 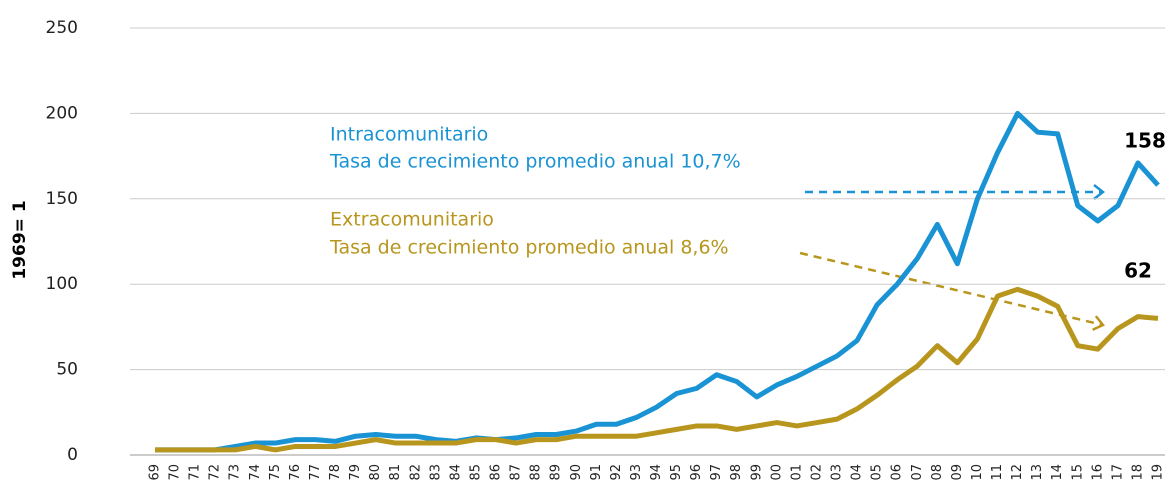 I want to click on x-tick-label: 04, so click(x=857, y=472).